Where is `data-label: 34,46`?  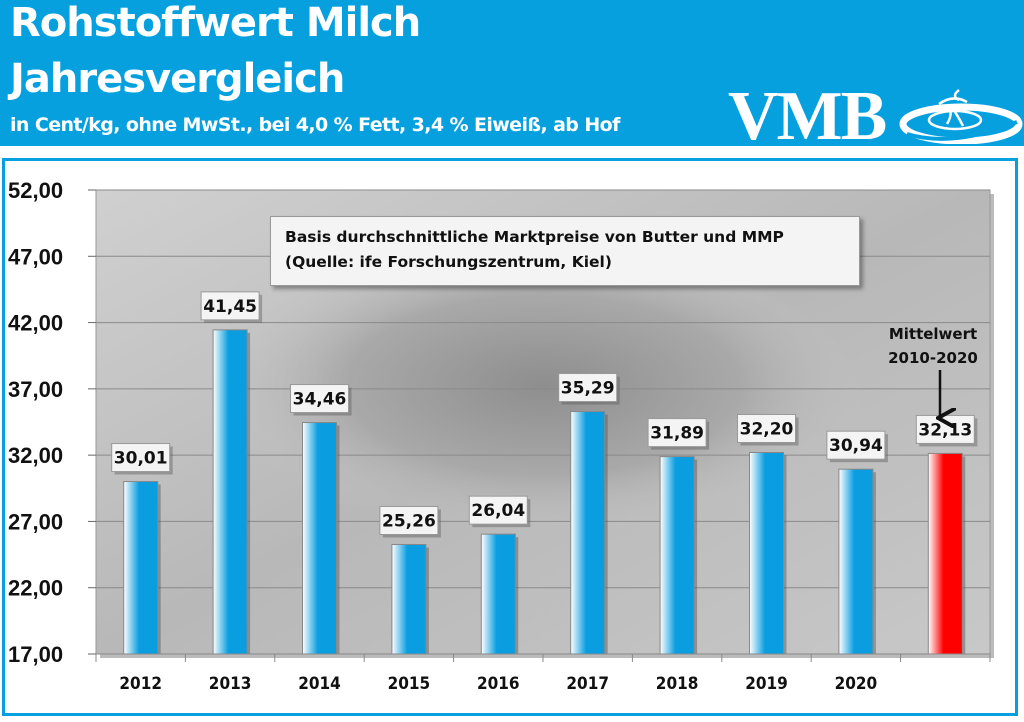 data-label: 34,46 is located at coordinates (320, 400).